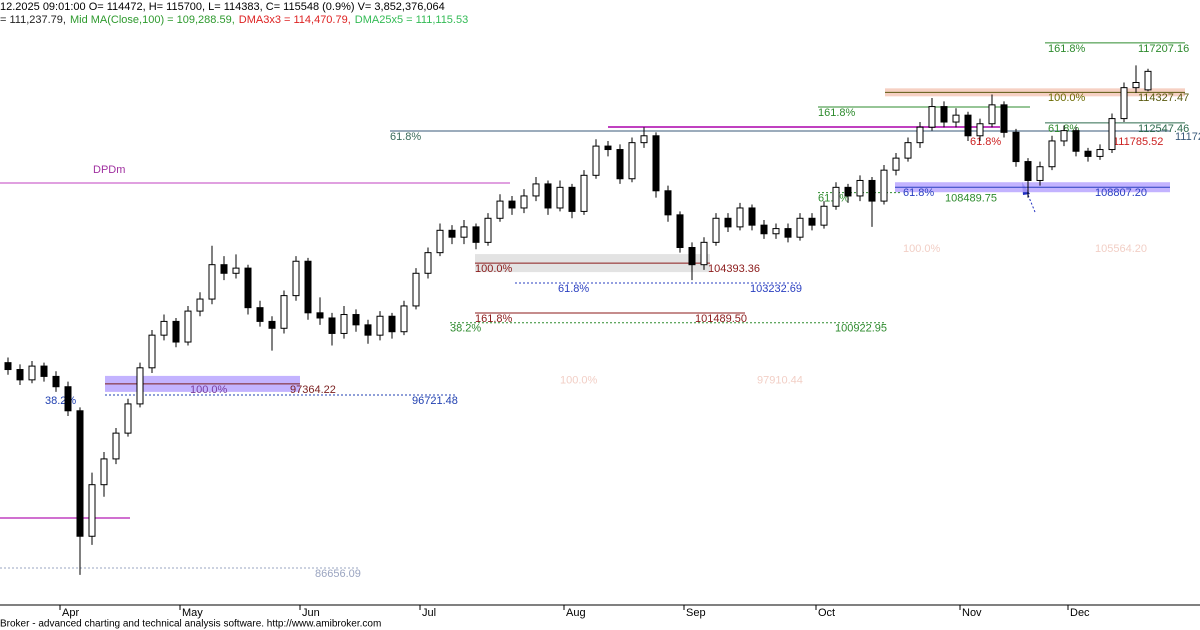 This screenshot has height=630, width=1200. Describe the element at coordinates (696, 613) in the screenshot. I see `x-tick-label: Sep` at that location.